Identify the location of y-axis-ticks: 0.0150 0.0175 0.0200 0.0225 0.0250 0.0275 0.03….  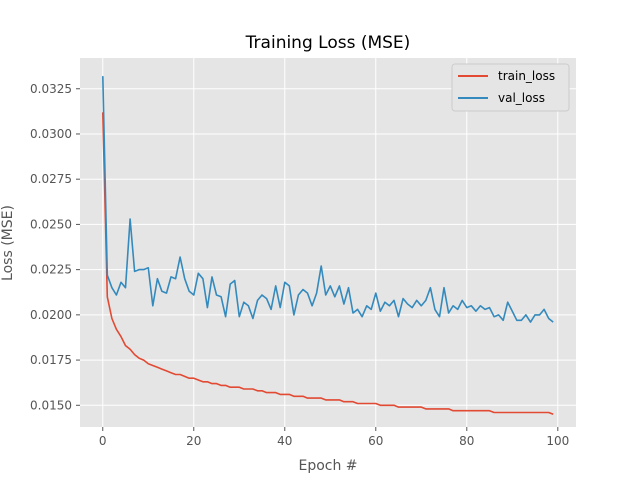
(55, 247).